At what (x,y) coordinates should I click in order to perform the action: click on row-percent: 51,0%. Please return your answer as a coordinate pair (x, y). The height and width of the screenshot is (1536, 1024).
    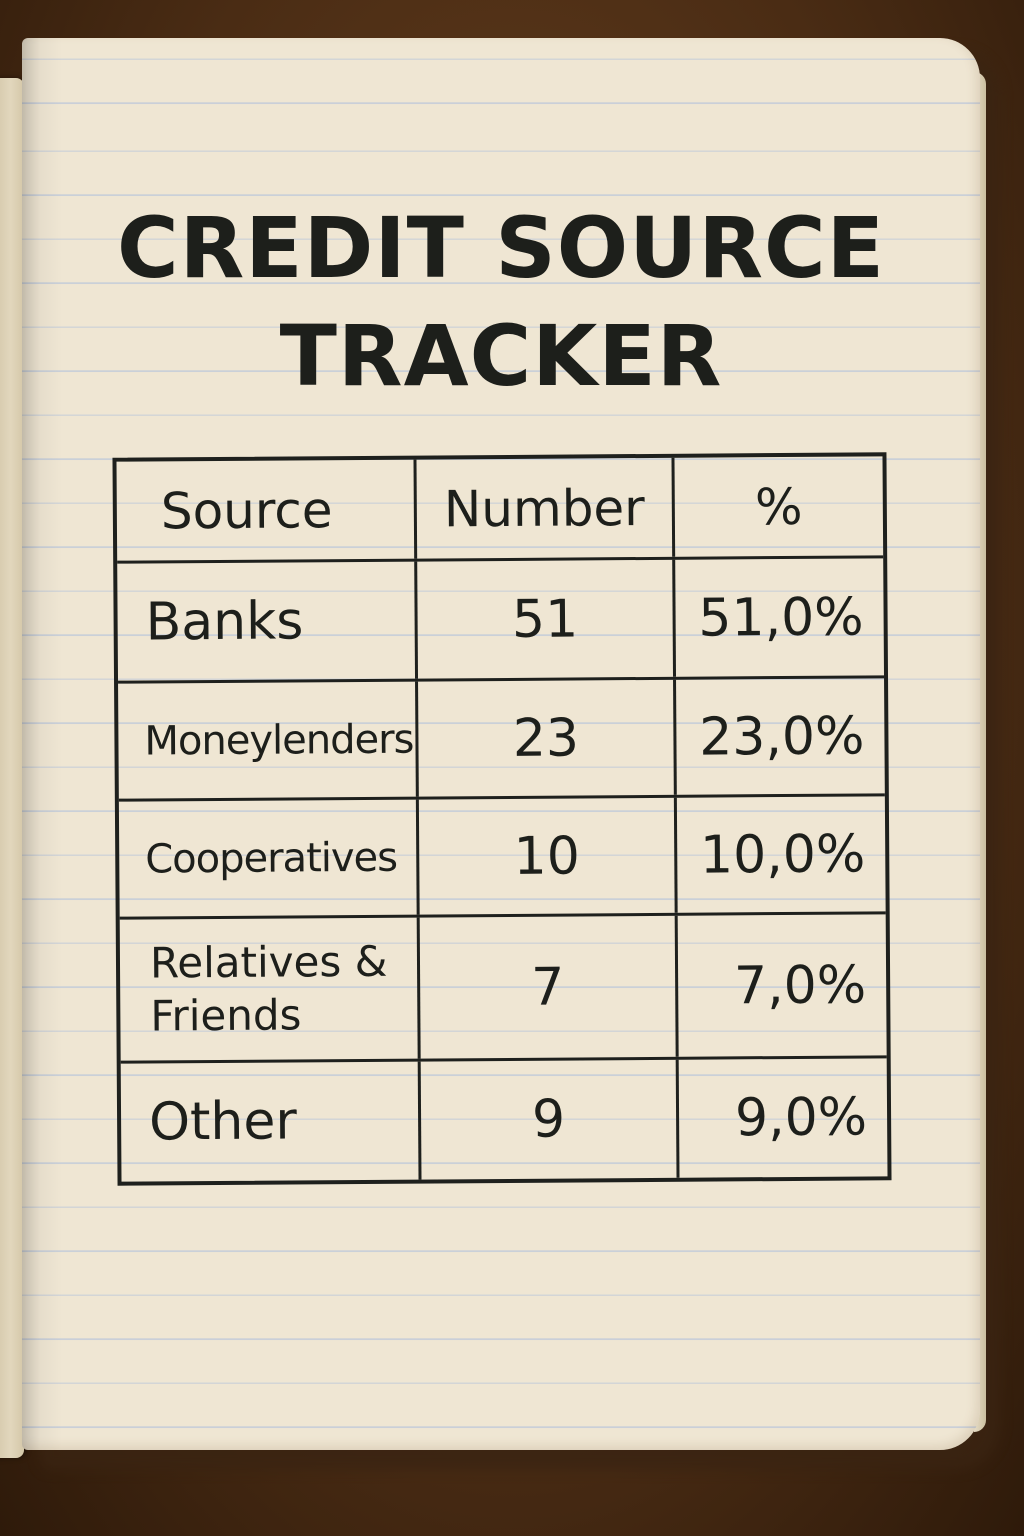
    Looking at the image, I should click on (781, 617).